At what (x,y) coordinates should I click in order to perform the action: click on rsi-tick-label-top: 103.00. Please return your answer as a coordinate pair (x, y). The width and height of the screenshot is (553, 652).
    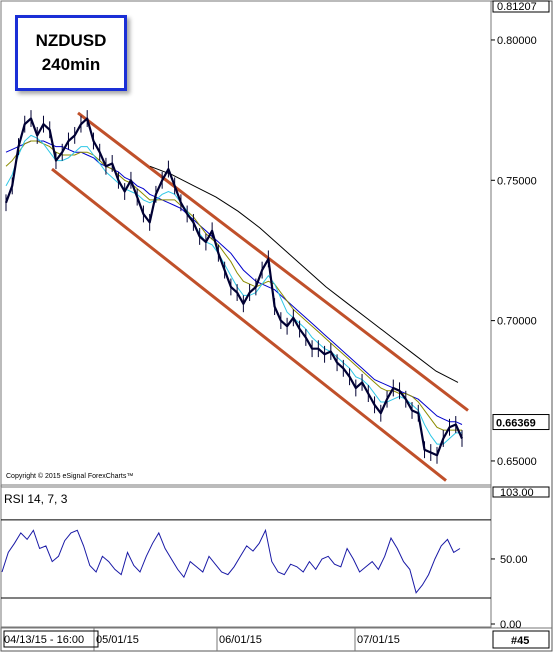
    Looking at the image, I should click on (517, 493).